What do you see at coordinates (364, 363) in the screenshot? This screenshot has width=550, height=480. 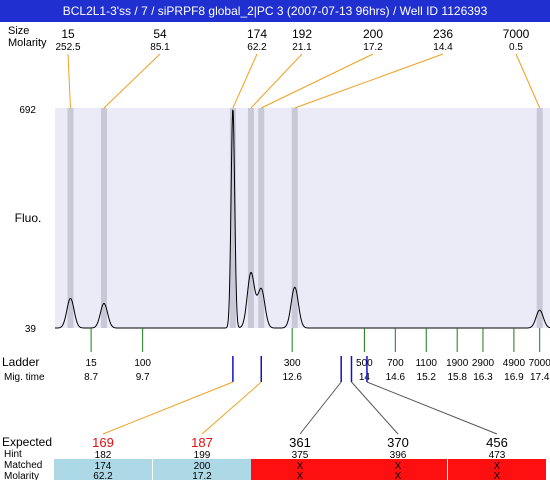 I see `ladder-size-label: 500` at bounding box center [364, 363].